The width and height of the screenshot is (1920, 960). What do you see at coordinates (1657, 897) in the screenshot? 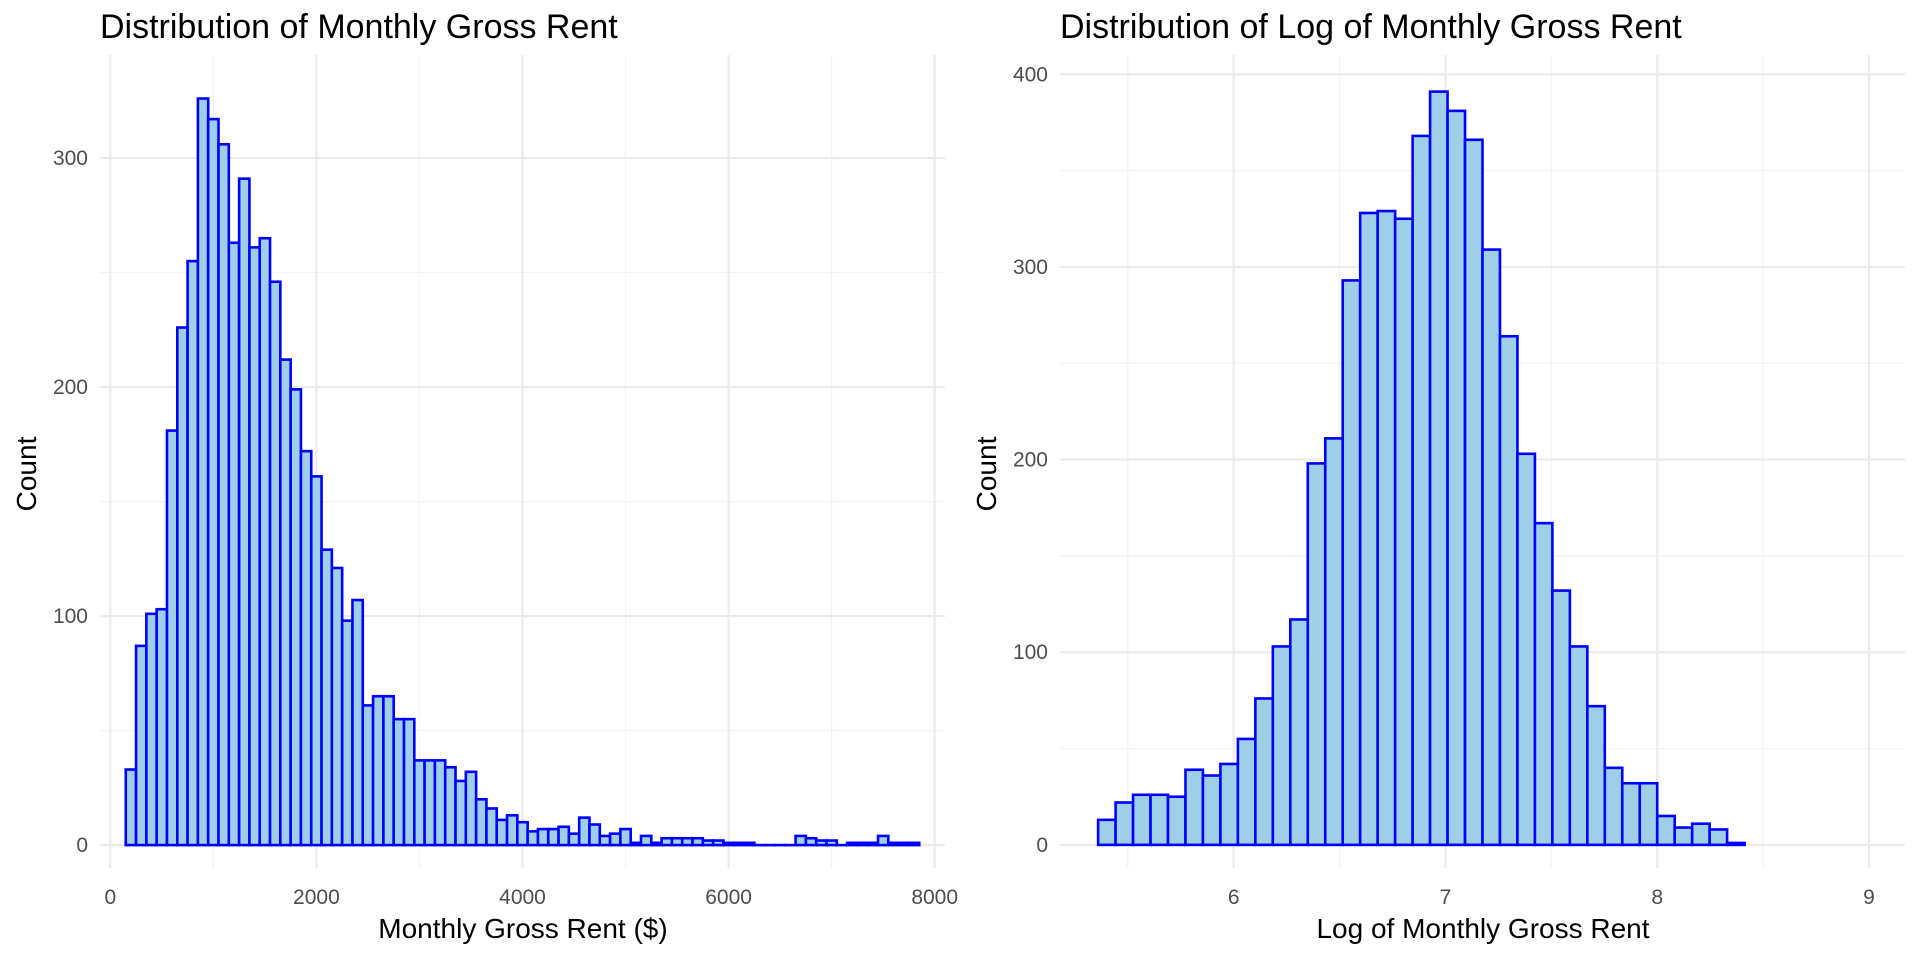
I see `x-tick-label: 8` at bounding box center [1657, 897].